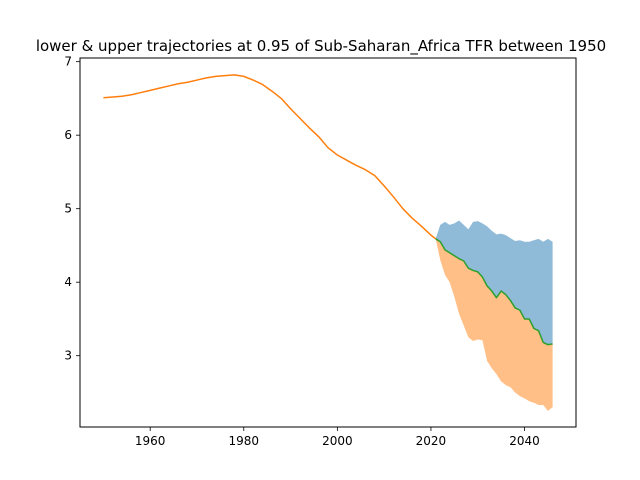  What do you see at coordinates (431, 441) in the screenshot?
I see `x-tick-label: 2020` at bounding box center [431, 441].